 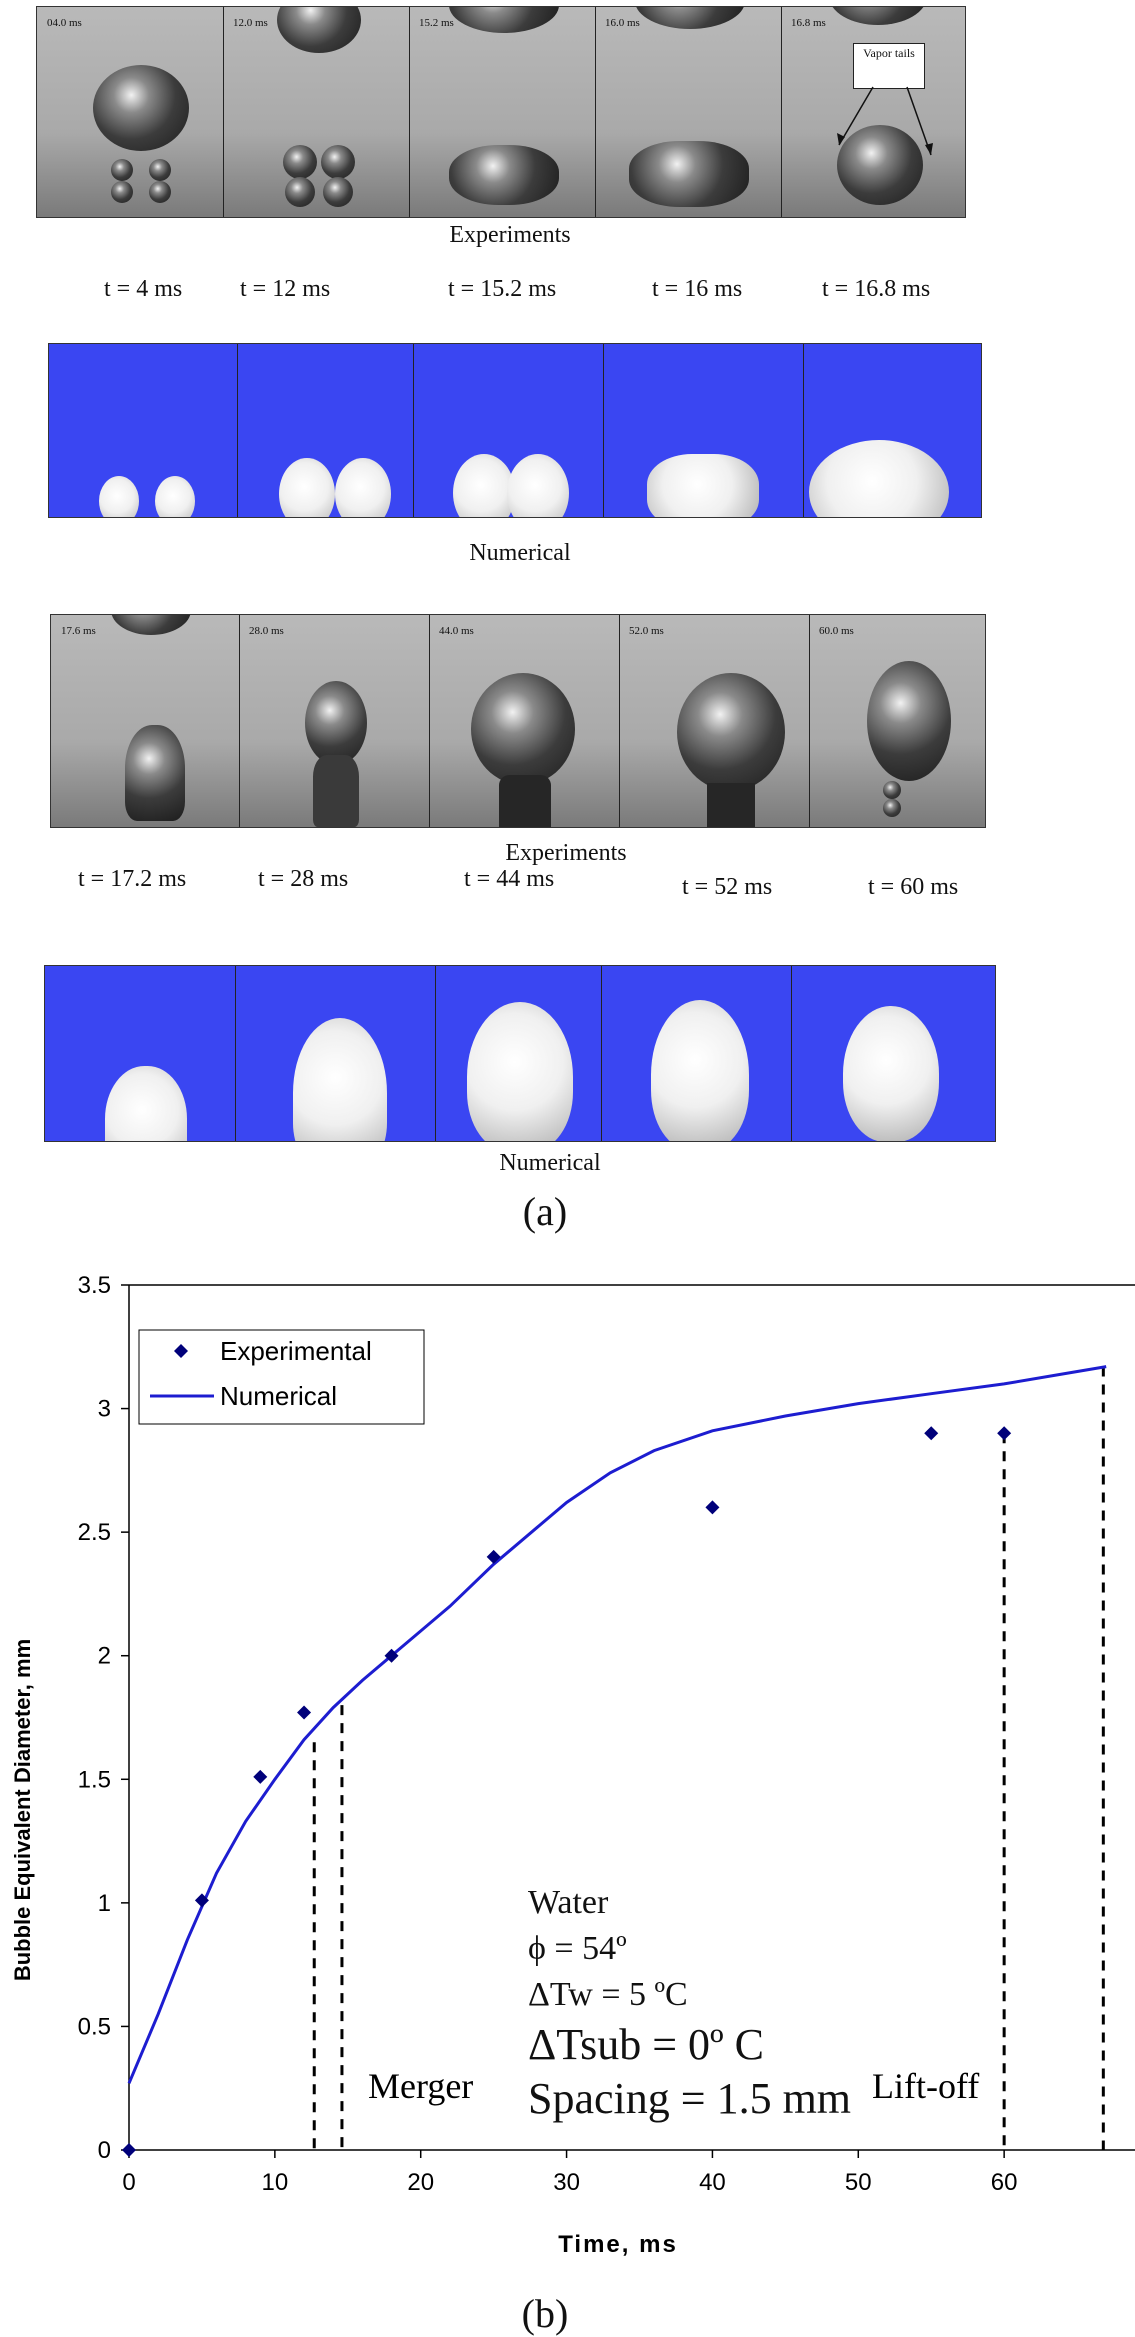 I want to click on frame-timestamp: 04.0 ms, so click(x=64, y=23).